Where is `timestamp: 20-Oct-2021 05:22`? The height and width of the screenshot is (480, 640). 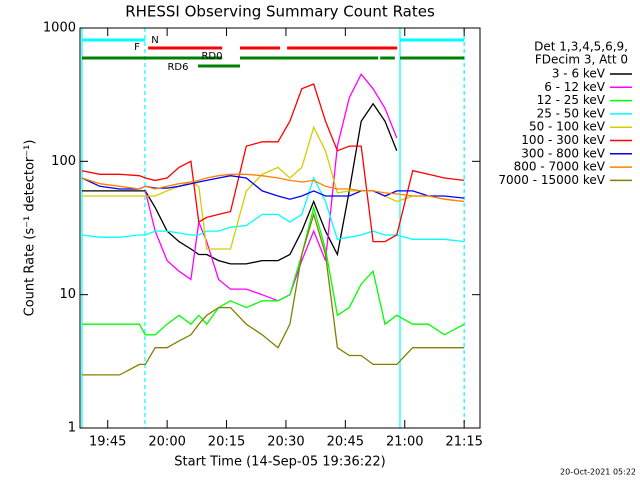
timestamp: 20-Oct-2021 05:22 is located at coordinates (598, 472).